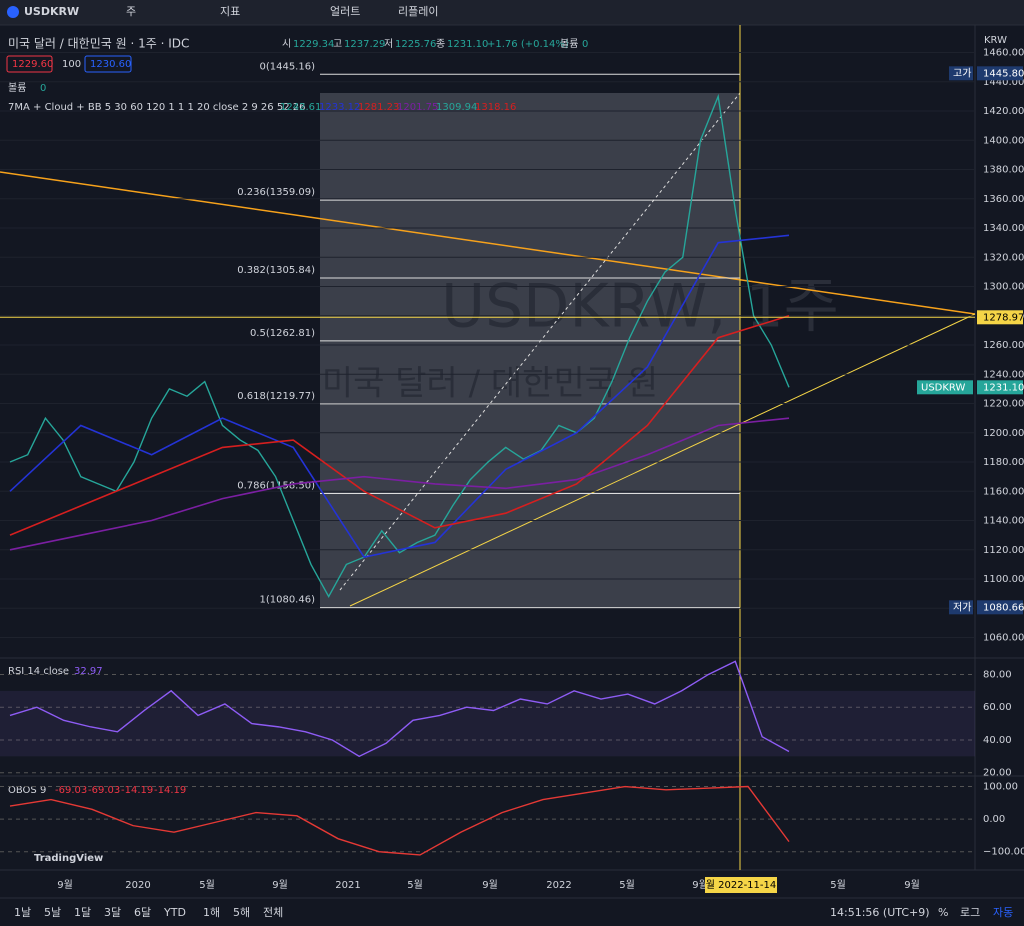 This screenshot has height=926, width=1024. I want to click on badge-name: 저가, so click(962, 607).